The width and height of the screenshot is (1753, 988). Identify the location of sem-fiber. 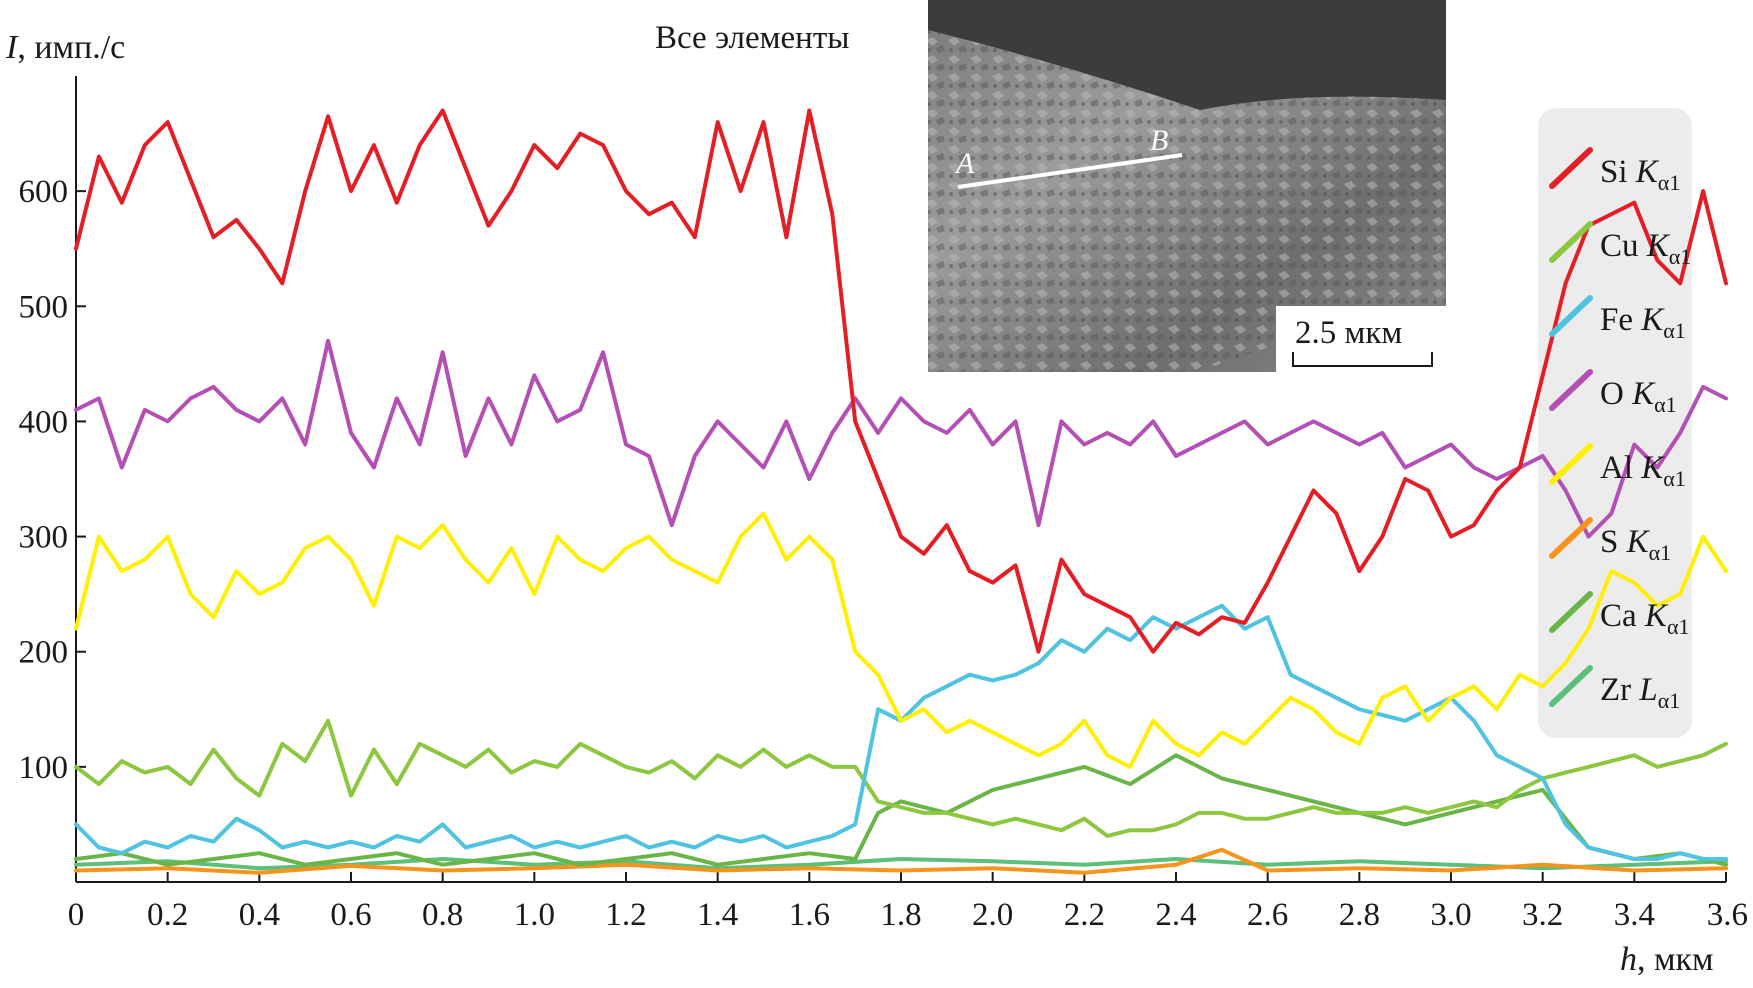
(1187, 201).